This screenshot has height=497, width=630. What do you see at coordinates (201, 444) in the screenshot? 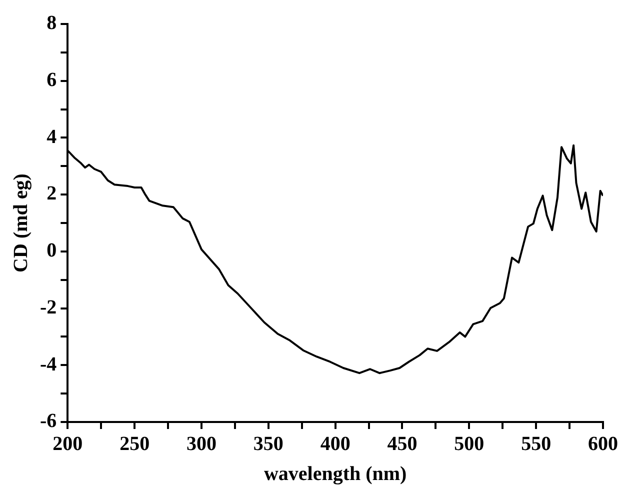
I see `x-tick-label: 300` at bounding box center [201, 444].